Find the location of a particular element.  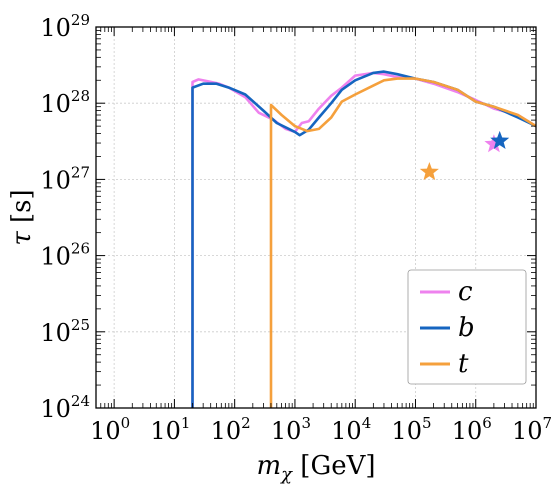

x-tick-label: 10⁷ is located at coordinates (532, 429).